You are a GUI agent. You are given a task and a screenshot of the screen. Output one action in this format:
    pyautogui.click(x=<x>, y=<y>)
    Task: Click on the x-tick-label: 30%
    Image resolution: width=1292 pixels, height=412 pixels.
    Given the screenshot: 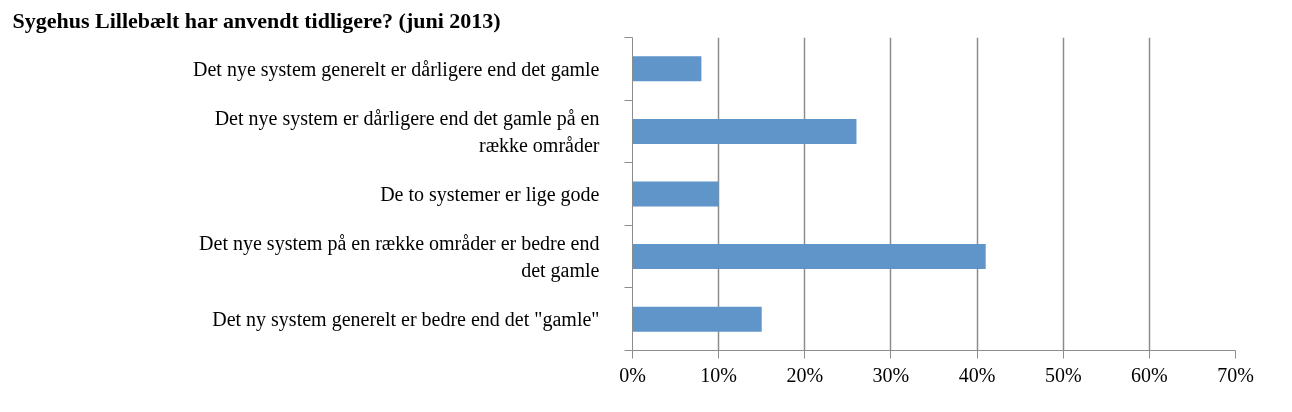 What is the action you would take?
    pyautogui.click(x=891, y=374)
    